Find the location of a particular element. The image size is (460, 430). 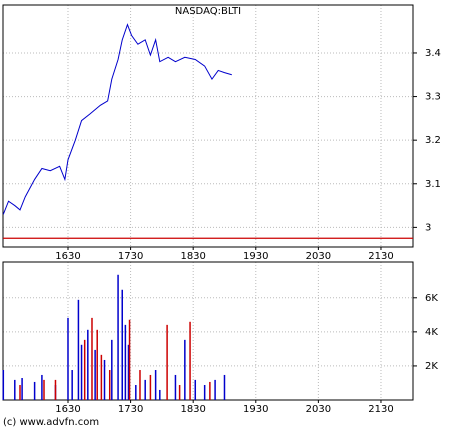

chart-title: NASDAQ:BLTI is located at coordinates (208, 11).